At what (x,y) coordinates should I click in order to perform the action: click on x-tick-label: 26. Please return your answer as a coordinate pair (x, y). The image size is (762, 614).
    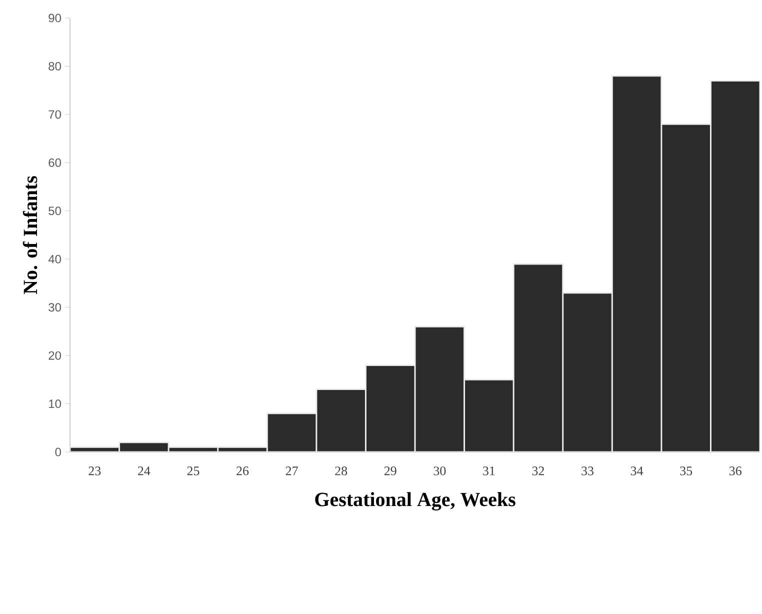
    Looking at the image, I should click on (242, 471).